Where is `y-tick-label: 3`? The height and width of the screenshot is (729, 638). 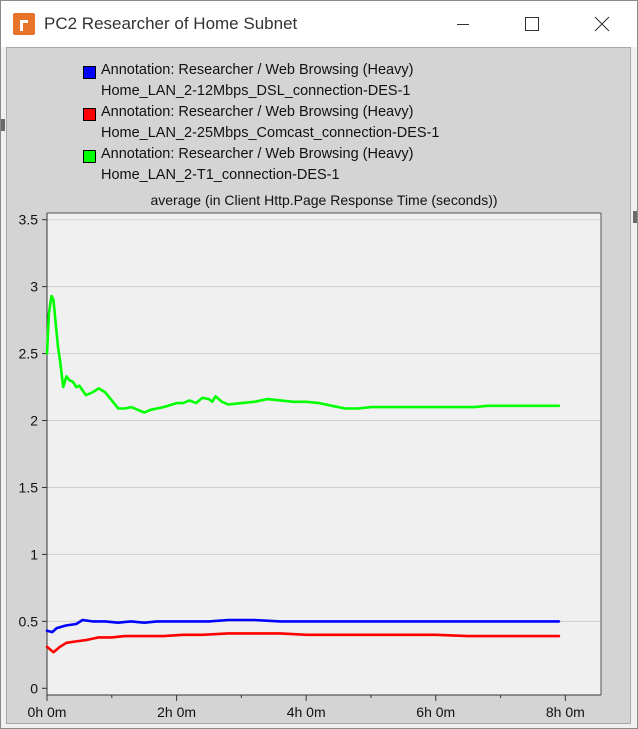 y-tick-label: 3 is located at coordinates (34, 287).